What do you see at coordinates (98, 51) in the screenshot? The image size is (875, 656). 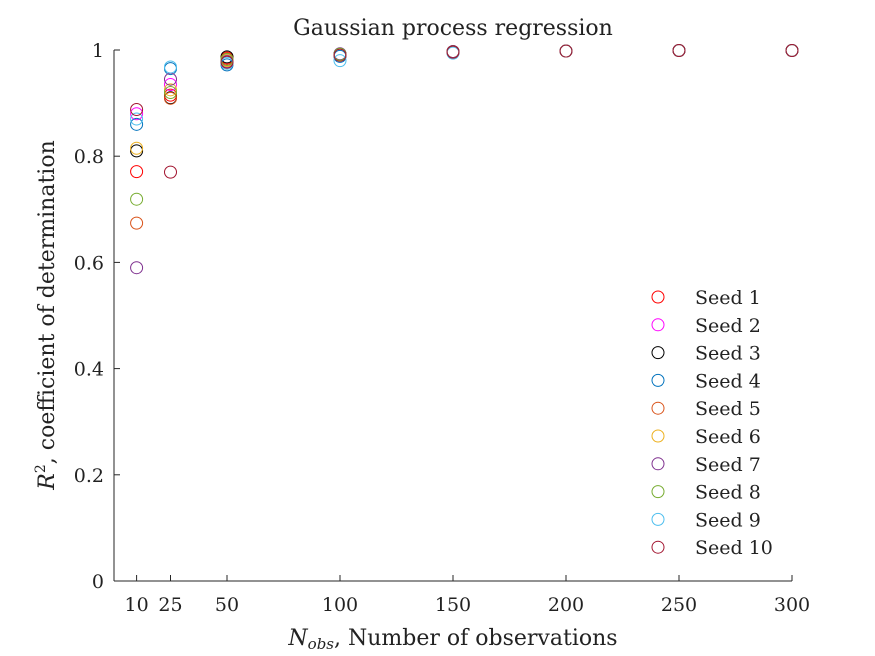 I see `y-tick-label: 1` at bounding box center [98, 51].